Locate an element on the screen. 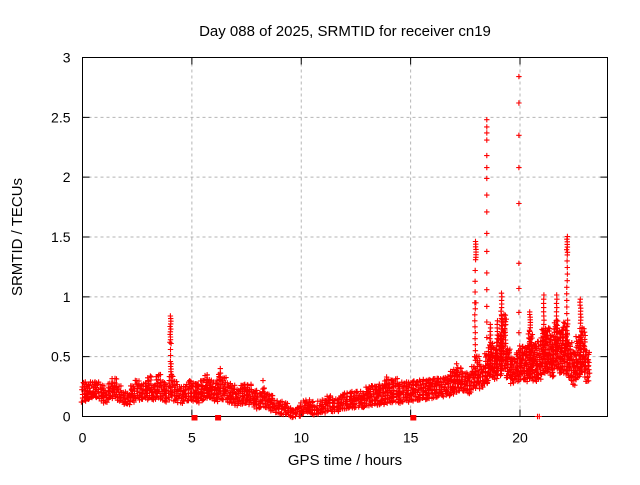  y-tick-label: 2.5 is located at coordinates (61, 117).